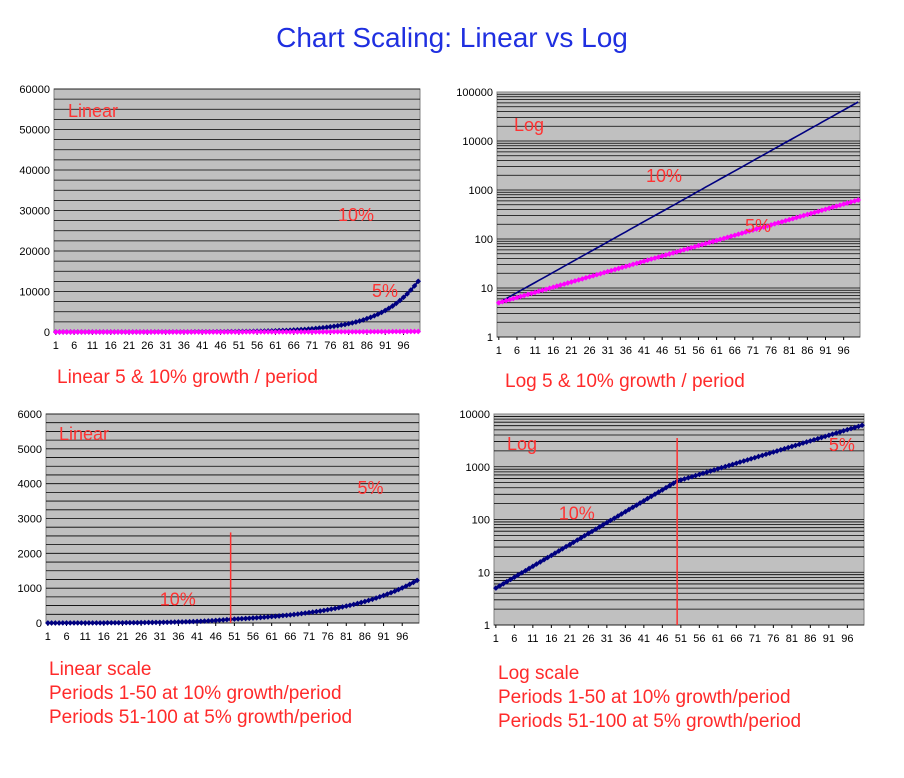 The width and height of the screenshot is (904, 778). I want to click on y-tick-label: 100, so click(481, 521).